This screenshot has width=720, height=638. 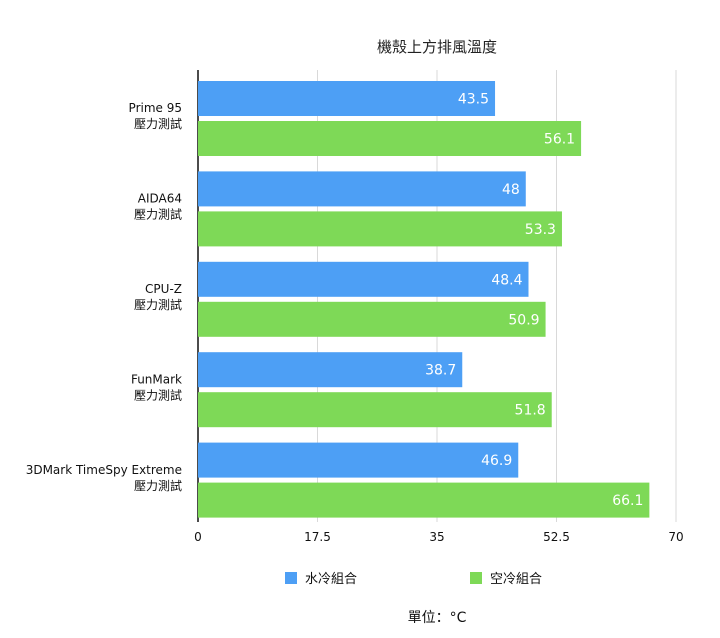 What do you see at coordinates (104, 470) in the screenshot?
I see `category-label-4-line-0: 3DMark TimeSpy Extreme` at bounding box center [104, 470].